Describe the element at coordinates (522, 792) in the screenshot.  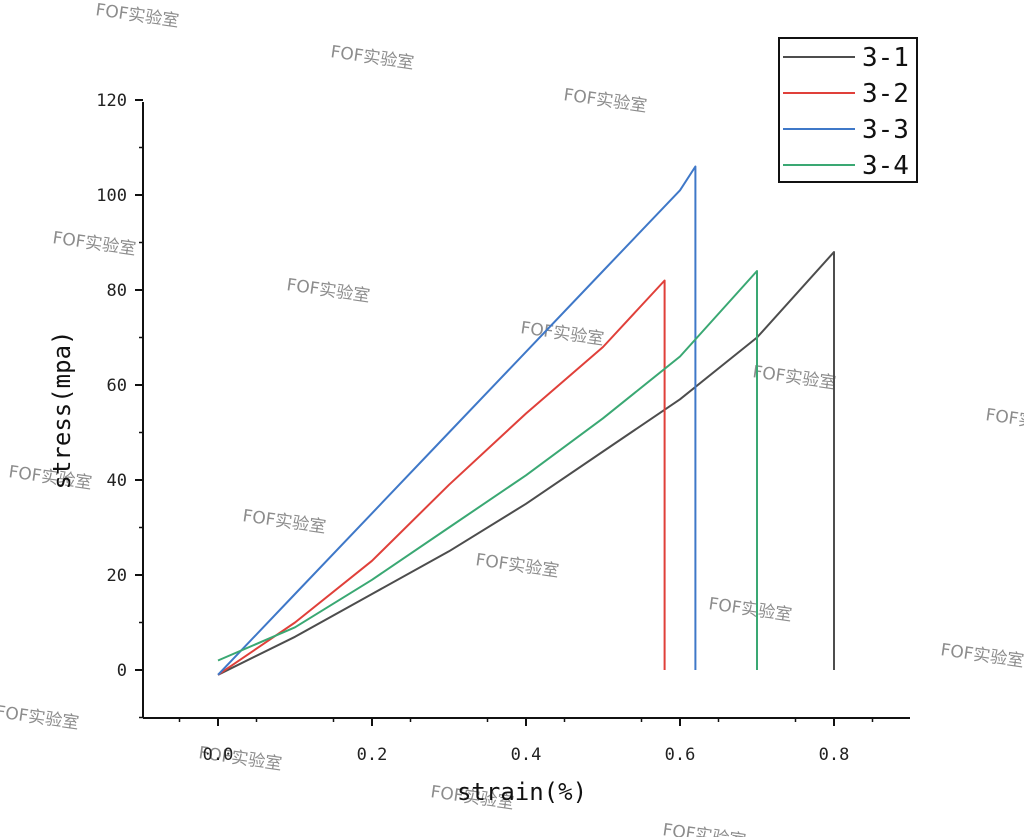
I see `x-axis-title: strain(%)` at that location.